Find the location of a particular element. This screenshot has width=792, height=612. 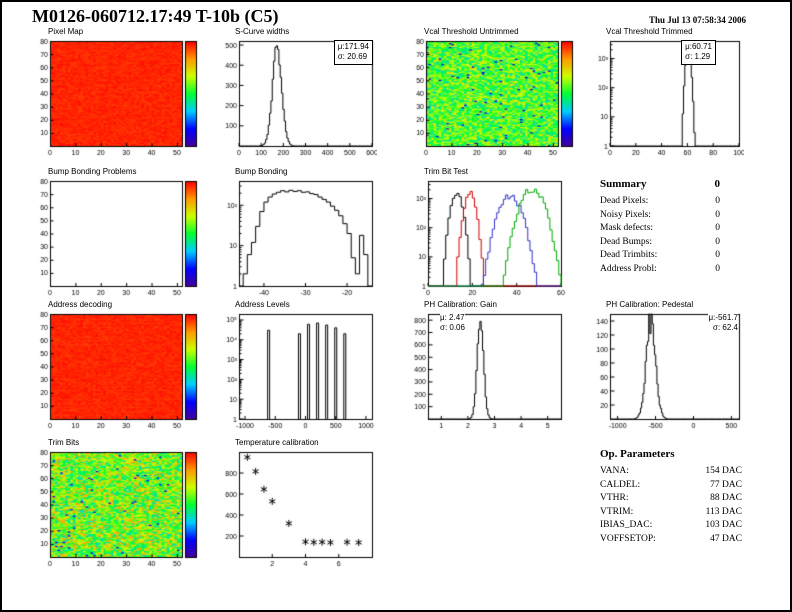

summary-title: Summary is located at coordinates (623, 184).